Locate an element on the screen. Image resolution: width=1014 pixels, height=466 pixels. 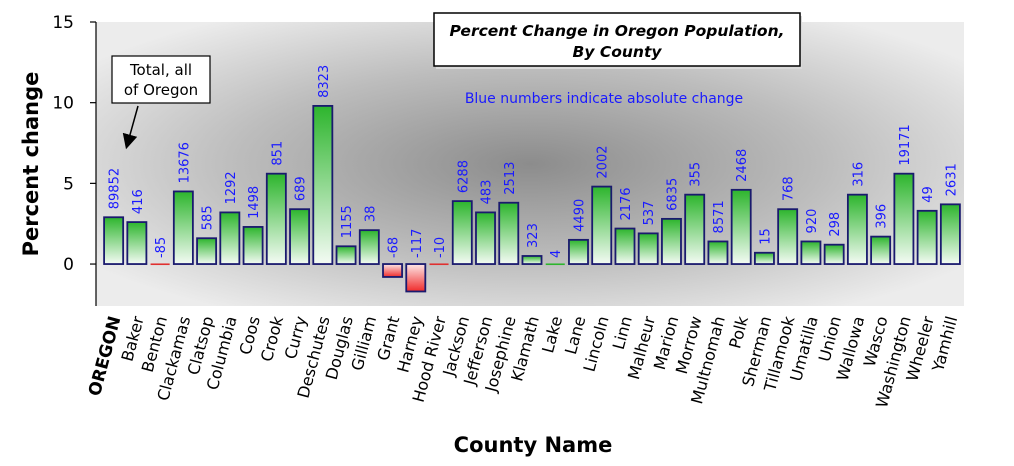
data-label: 483 is located at coordinates (487, 192).